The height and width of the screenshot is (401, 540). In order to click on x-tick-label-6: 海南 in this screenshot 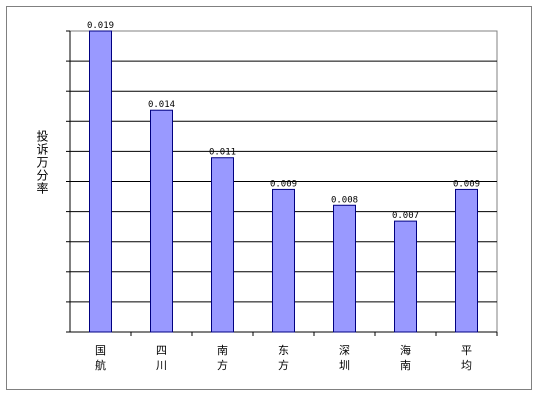, I will do `click(405, 357)`.